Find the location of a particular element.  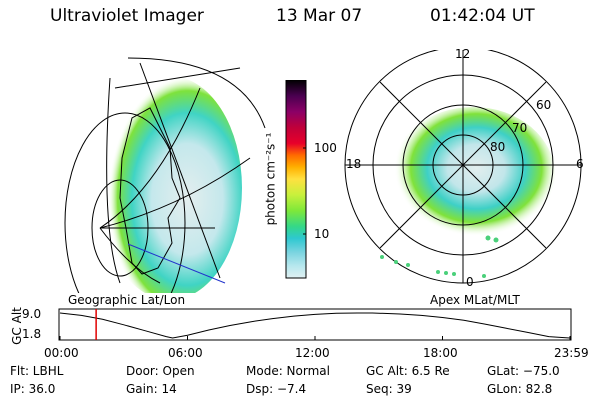

aurora-glow-region is located at coordinates (170, 184).